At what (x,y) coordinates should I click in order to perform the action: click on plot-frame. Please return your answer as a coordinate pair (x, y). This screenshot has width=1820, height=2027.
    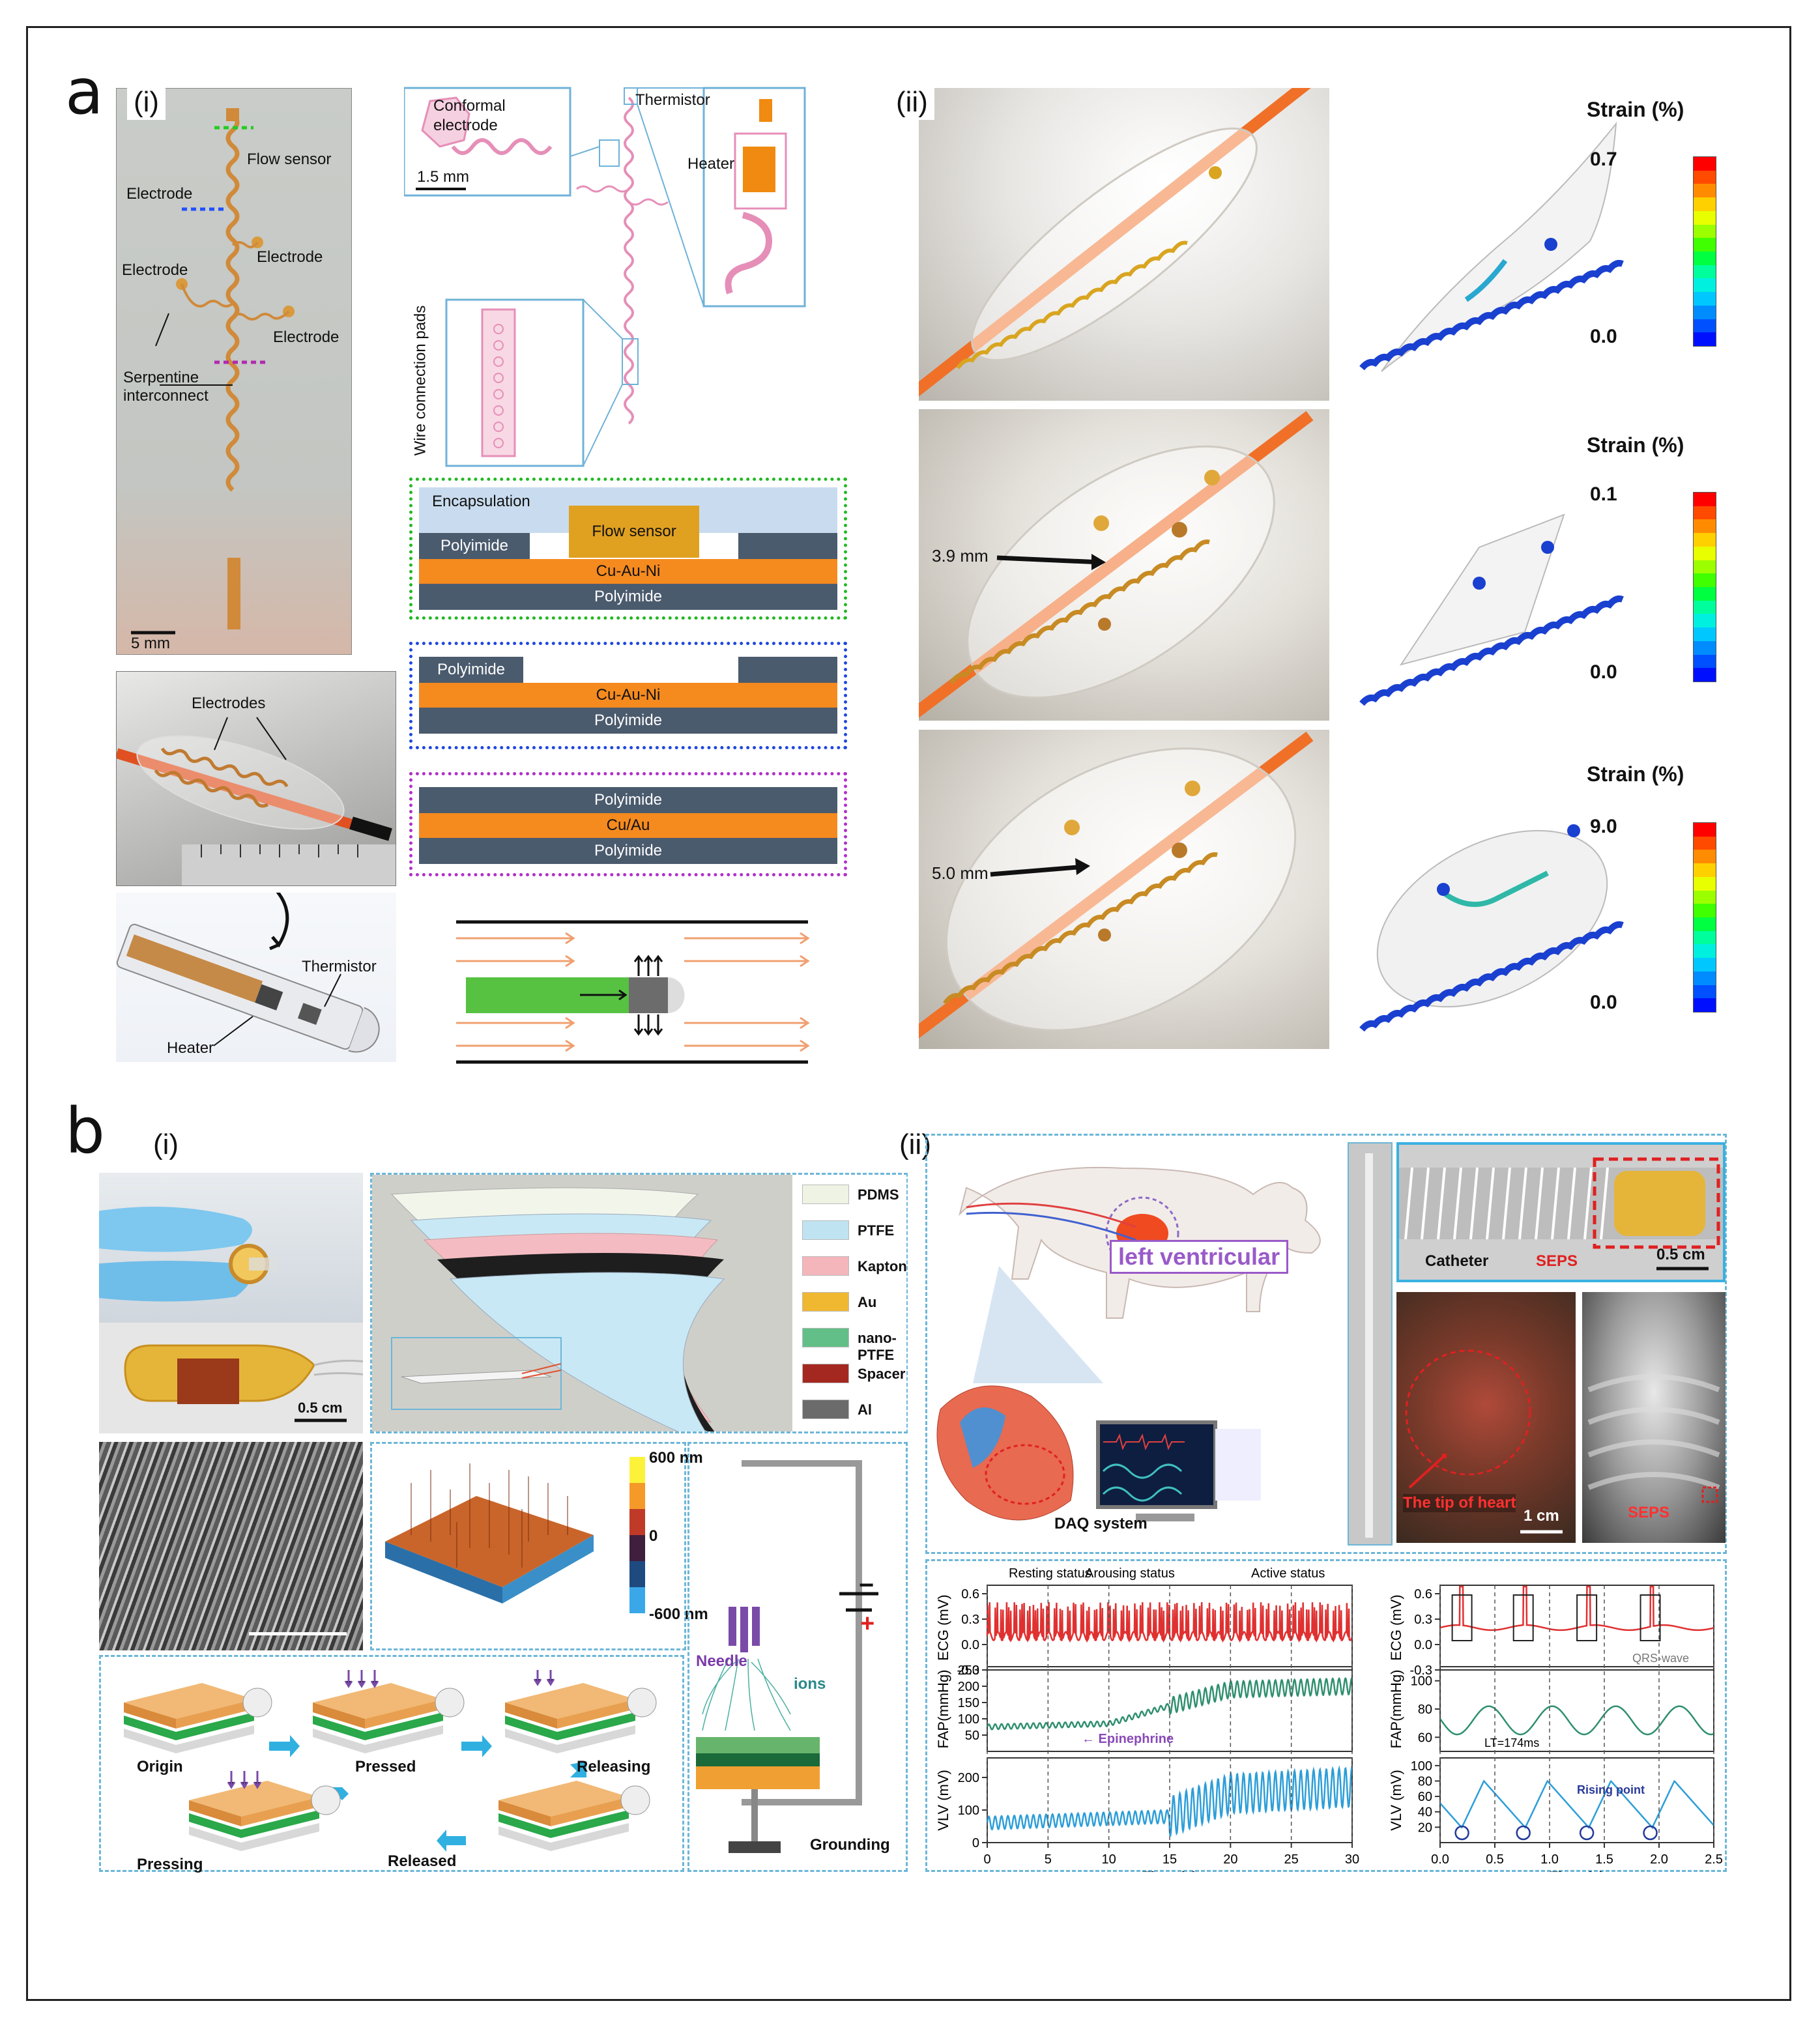
    Looking at the image, I should click on (1577, 1800).